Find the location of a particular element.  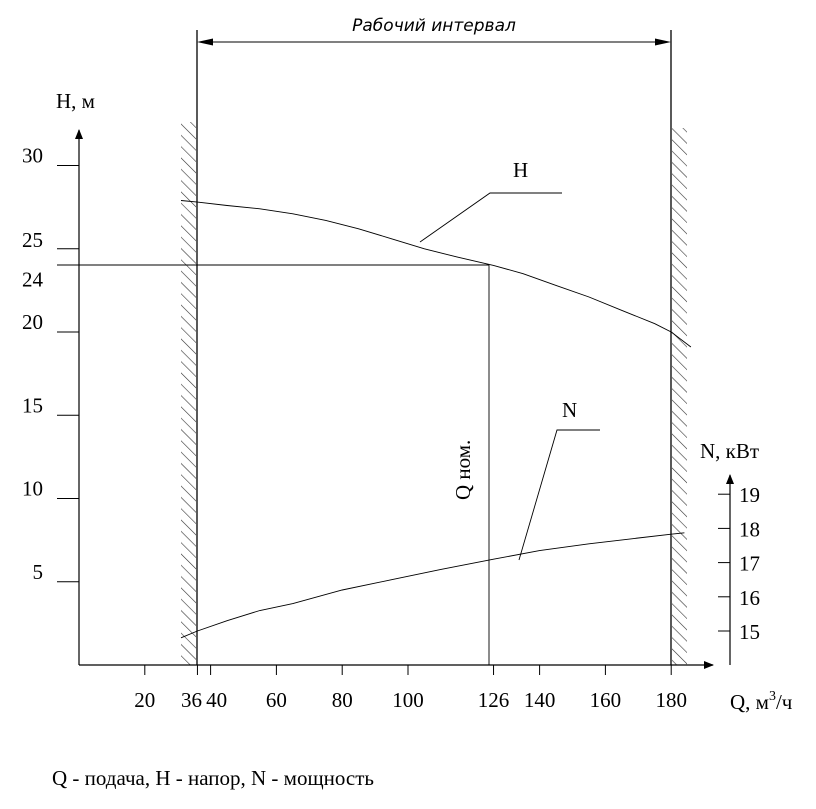

x-tick-label-180: 180 is located at coordinates (671, 700).